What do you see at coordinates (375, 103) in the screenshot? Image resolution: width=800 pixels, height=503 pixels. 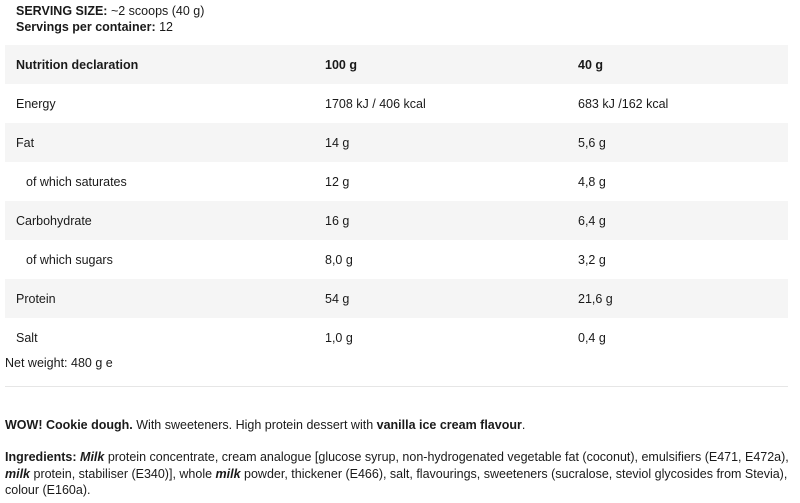 I see `value-per-100g: 1708 kJ / 406 kcal` at bounding box center [375, 103].